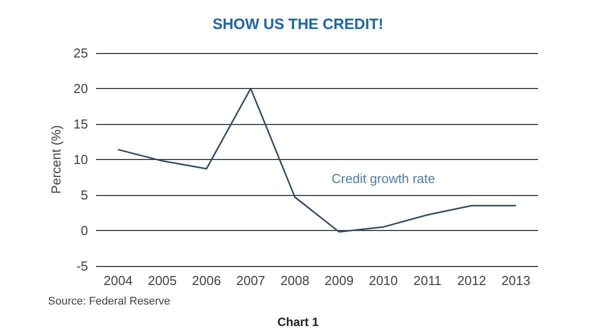 The height and width of the screenshot is (336, 596). I want to click on y-axis-title: Percent (%), so click(56, 159).